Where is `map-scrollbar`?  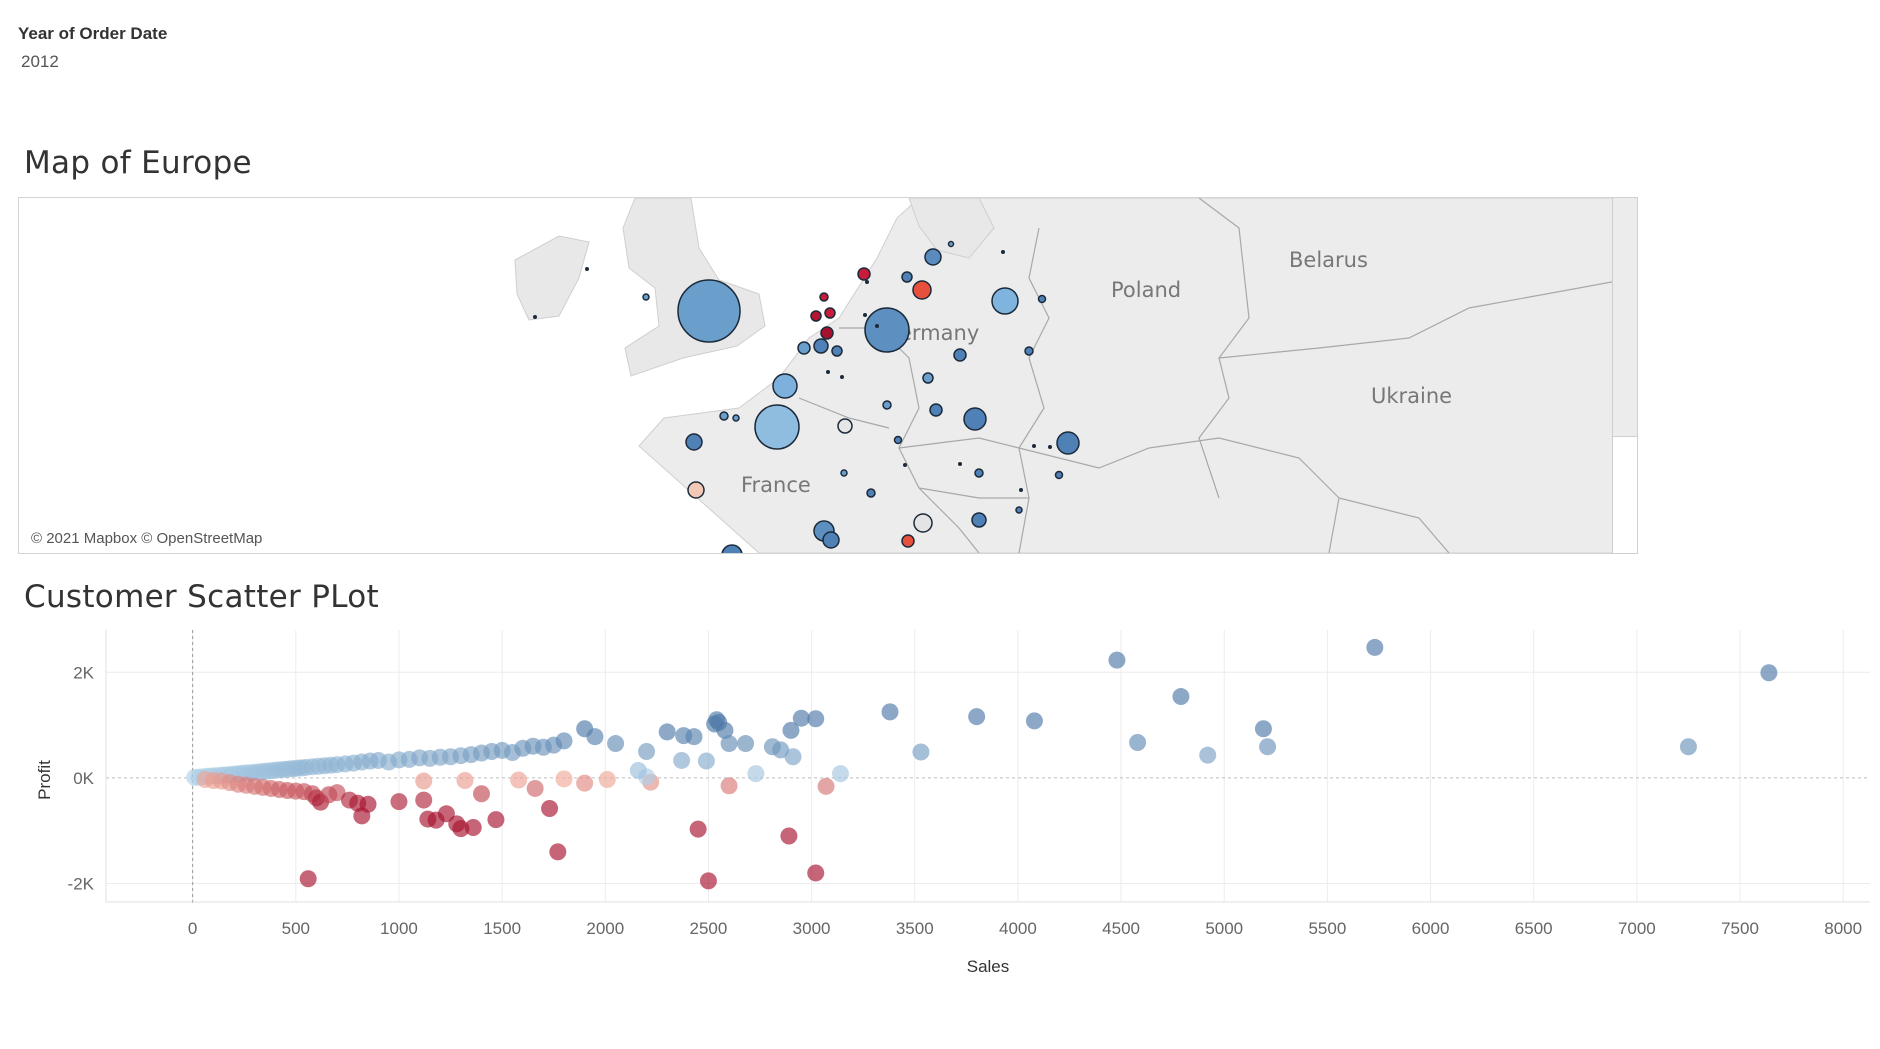 map-scrollbar is located at coordinates (1625, 375).